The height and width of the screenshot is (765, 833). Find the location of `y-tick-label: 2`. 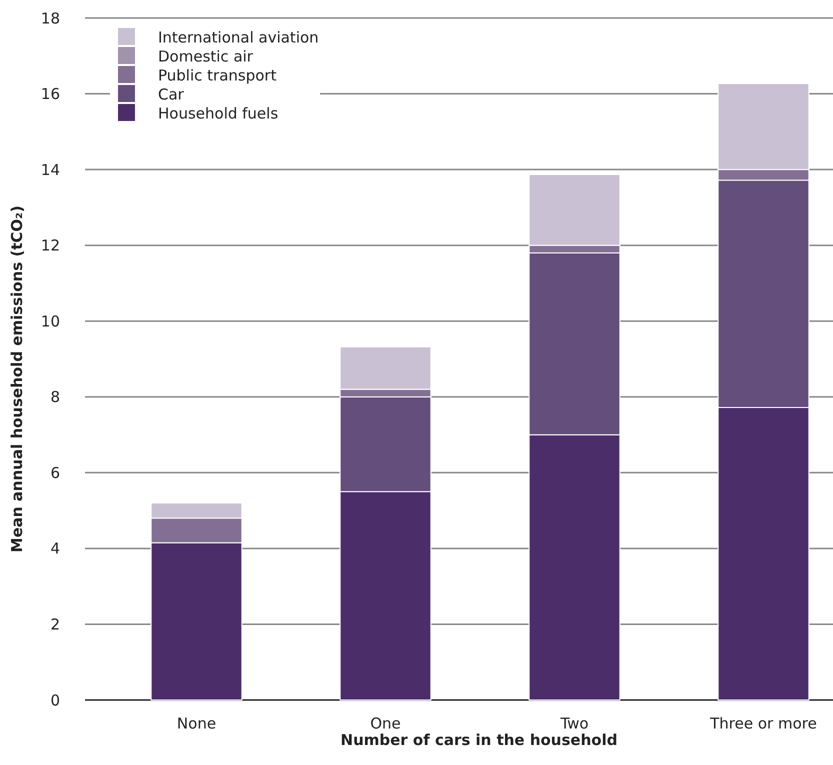

y-tick-label: 2 is located at coordinates (55, 624).